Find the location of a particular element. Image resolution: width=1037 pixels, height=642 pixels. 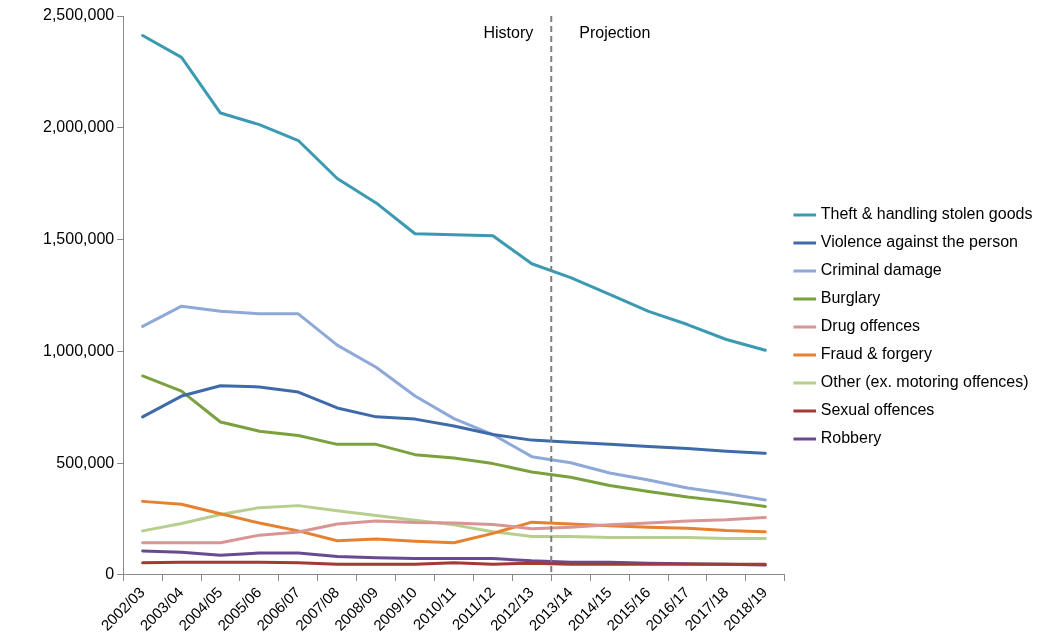

legend-label: Violence against the person is located at coordinates (919, 242).